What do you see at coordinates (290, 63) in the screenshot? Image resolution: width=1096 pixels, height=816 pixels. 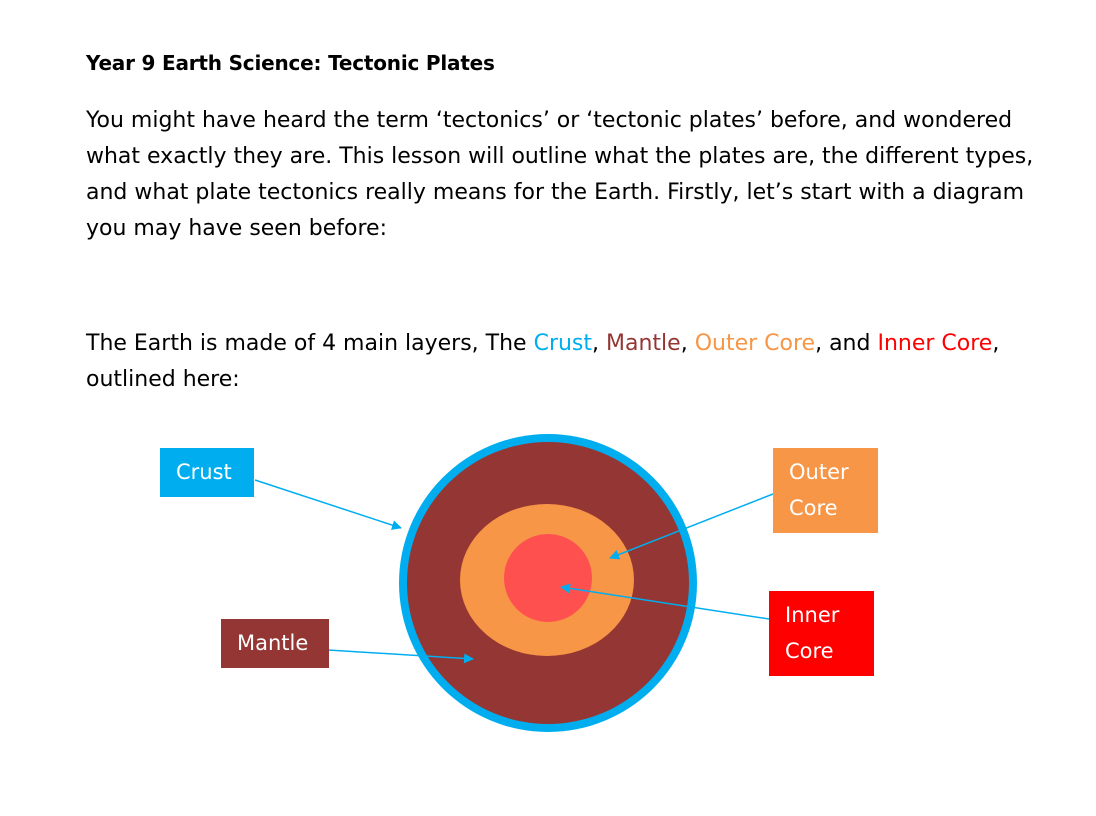 I see `document-title: Year 9 Earth Science: Tectonic Plates` at bounding box center [290, 63].